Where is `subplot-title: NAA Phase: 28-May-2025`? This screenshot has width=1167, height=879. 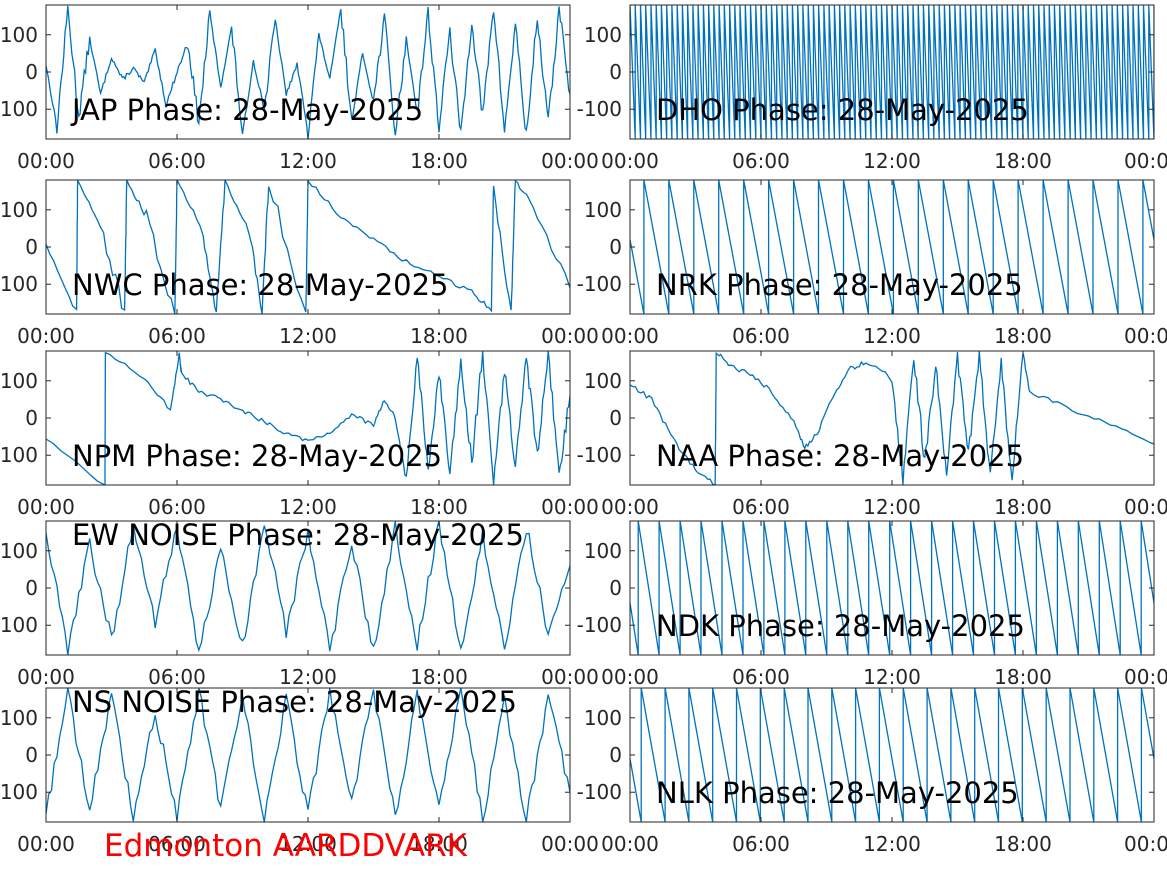 subplot-title: NAA Phase: 28-May-2025 is located at coordinates (840, 456).